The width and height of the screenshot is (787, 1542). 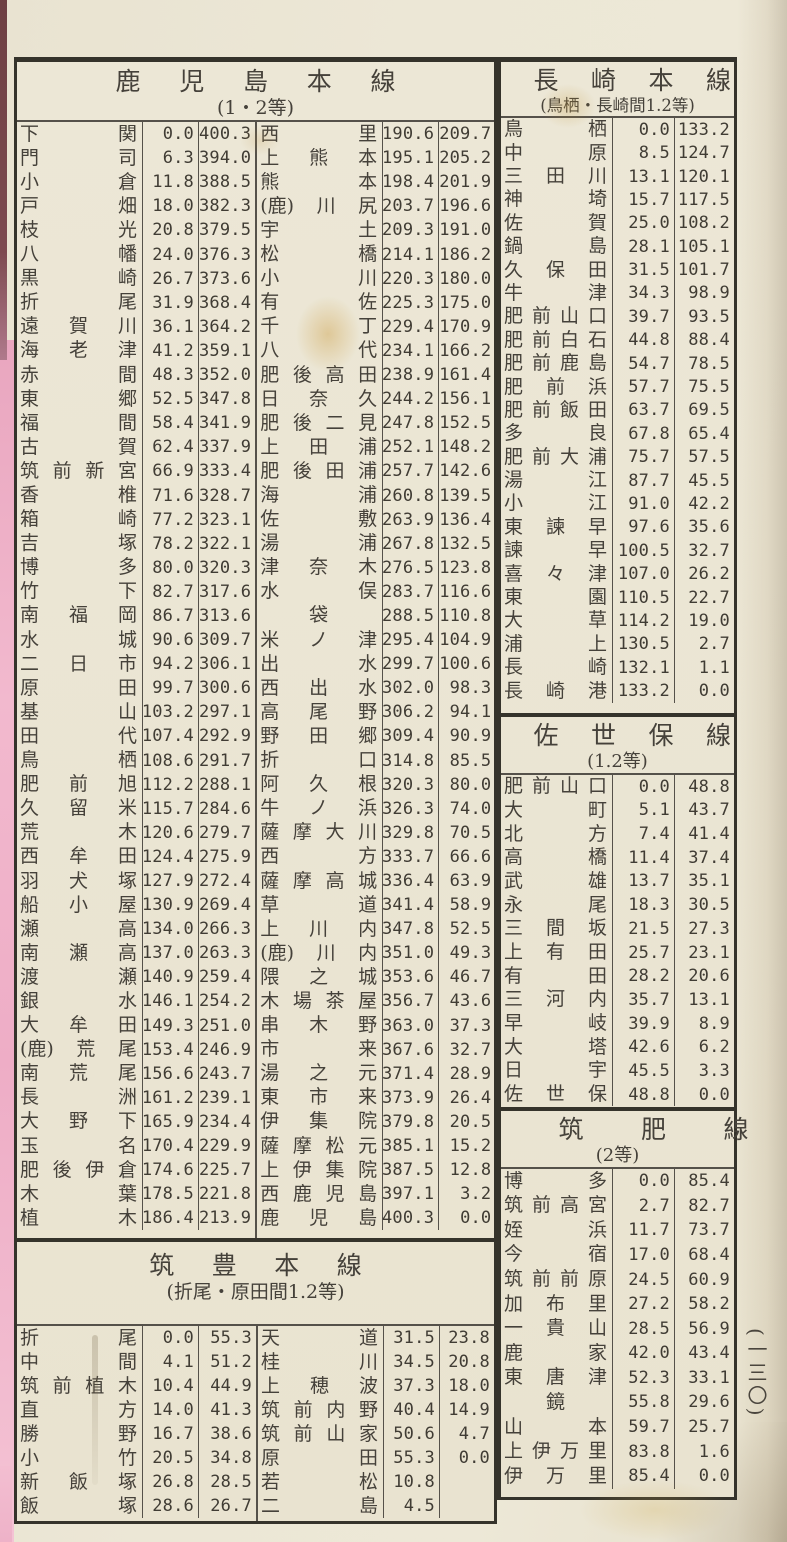 I want to click on station-name: 小川, so click(x=320, y=278).